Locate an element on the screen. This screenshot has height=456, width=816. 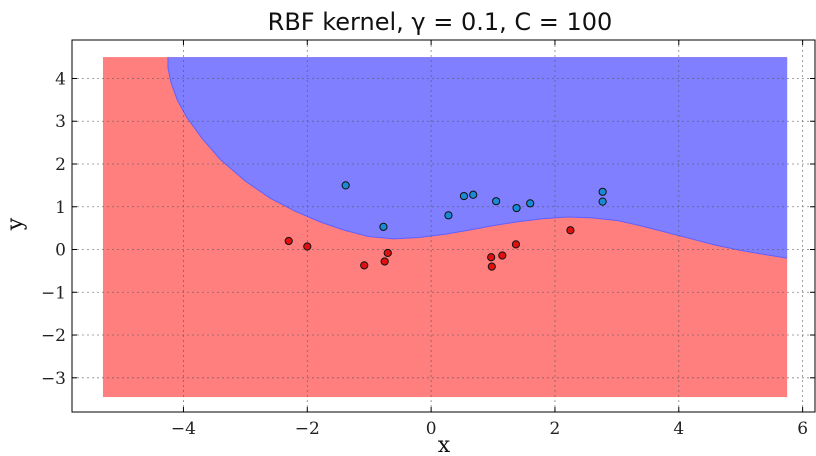
x-tick-label: 4 is located at coordinates (678, 429).